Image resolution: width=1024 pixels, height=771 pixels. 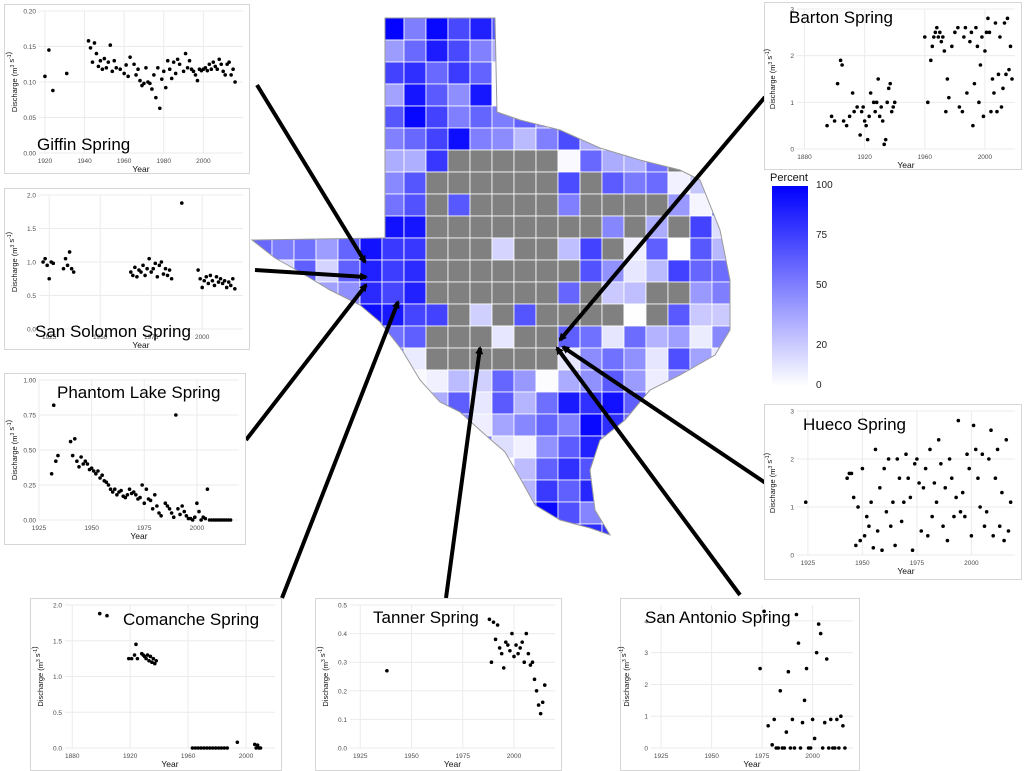 What do you see at coordinates (113, 331) in the screenshot?
I see `spring-title: San Solomon Spring` at bounding box center [113, 331].